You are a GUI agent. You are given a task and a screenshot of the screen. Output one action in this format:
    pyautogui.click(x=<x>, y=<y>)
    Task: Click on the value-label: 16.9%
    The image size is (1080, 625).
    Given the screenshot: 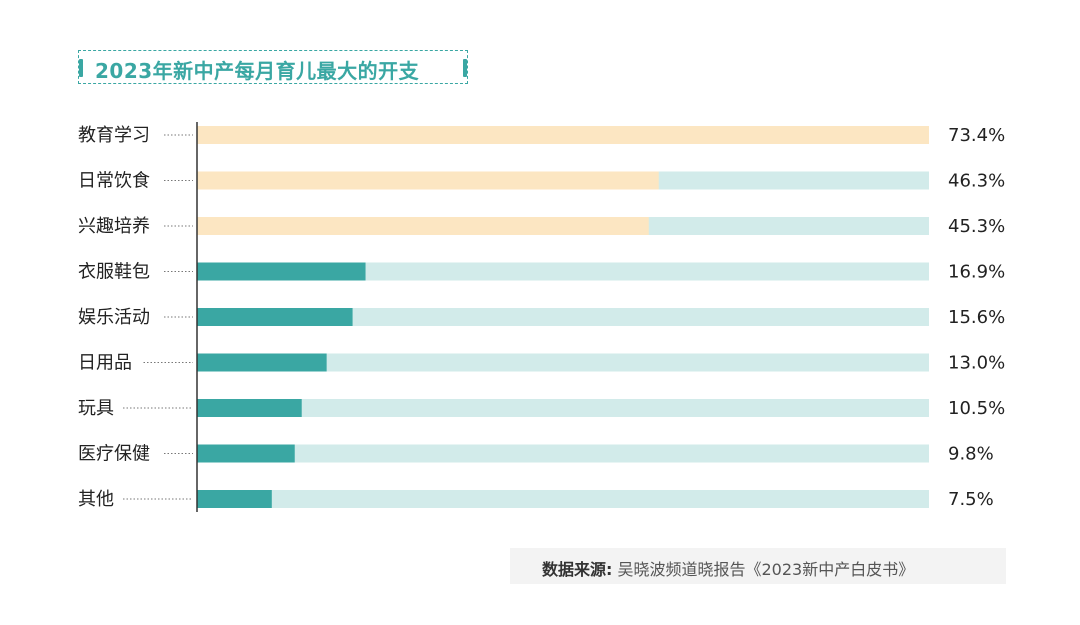 What is the action you would take?
    pyautogui.click(x=976, y=272)
    